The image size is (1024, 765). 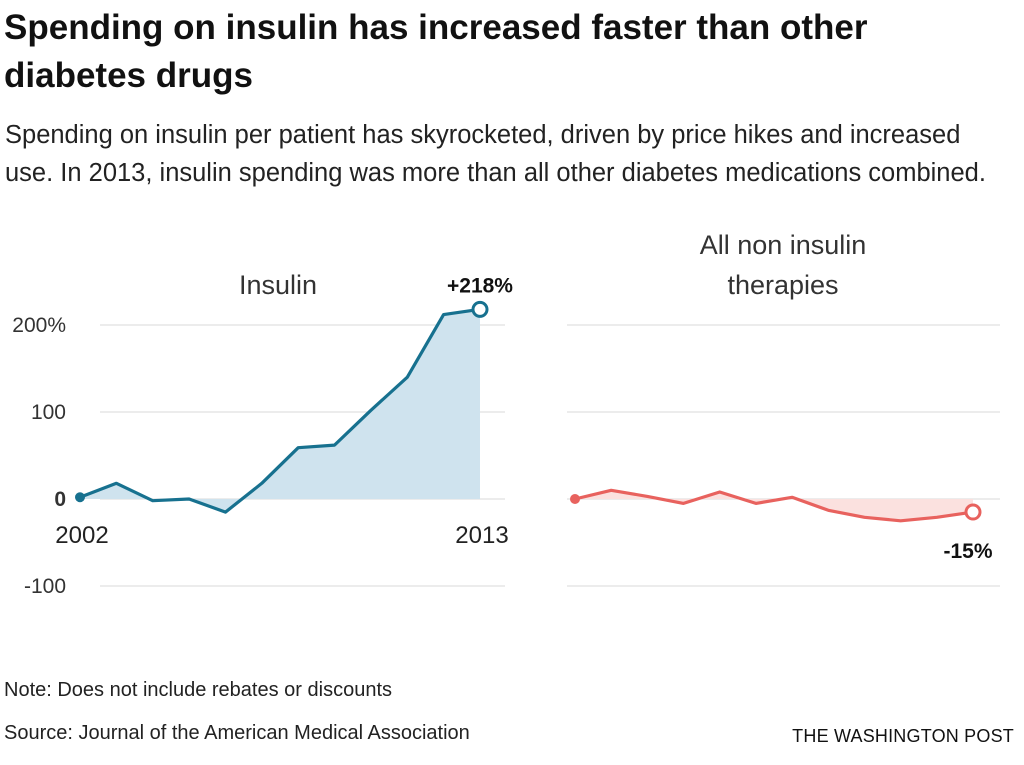 I want to click on panel-title: therapies, so click(x=782, y=285).